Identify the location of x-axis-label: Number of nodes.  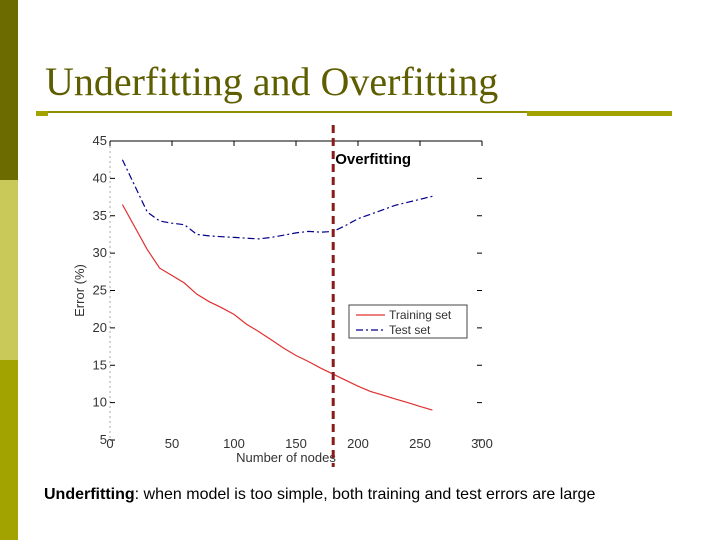
(286, 457).